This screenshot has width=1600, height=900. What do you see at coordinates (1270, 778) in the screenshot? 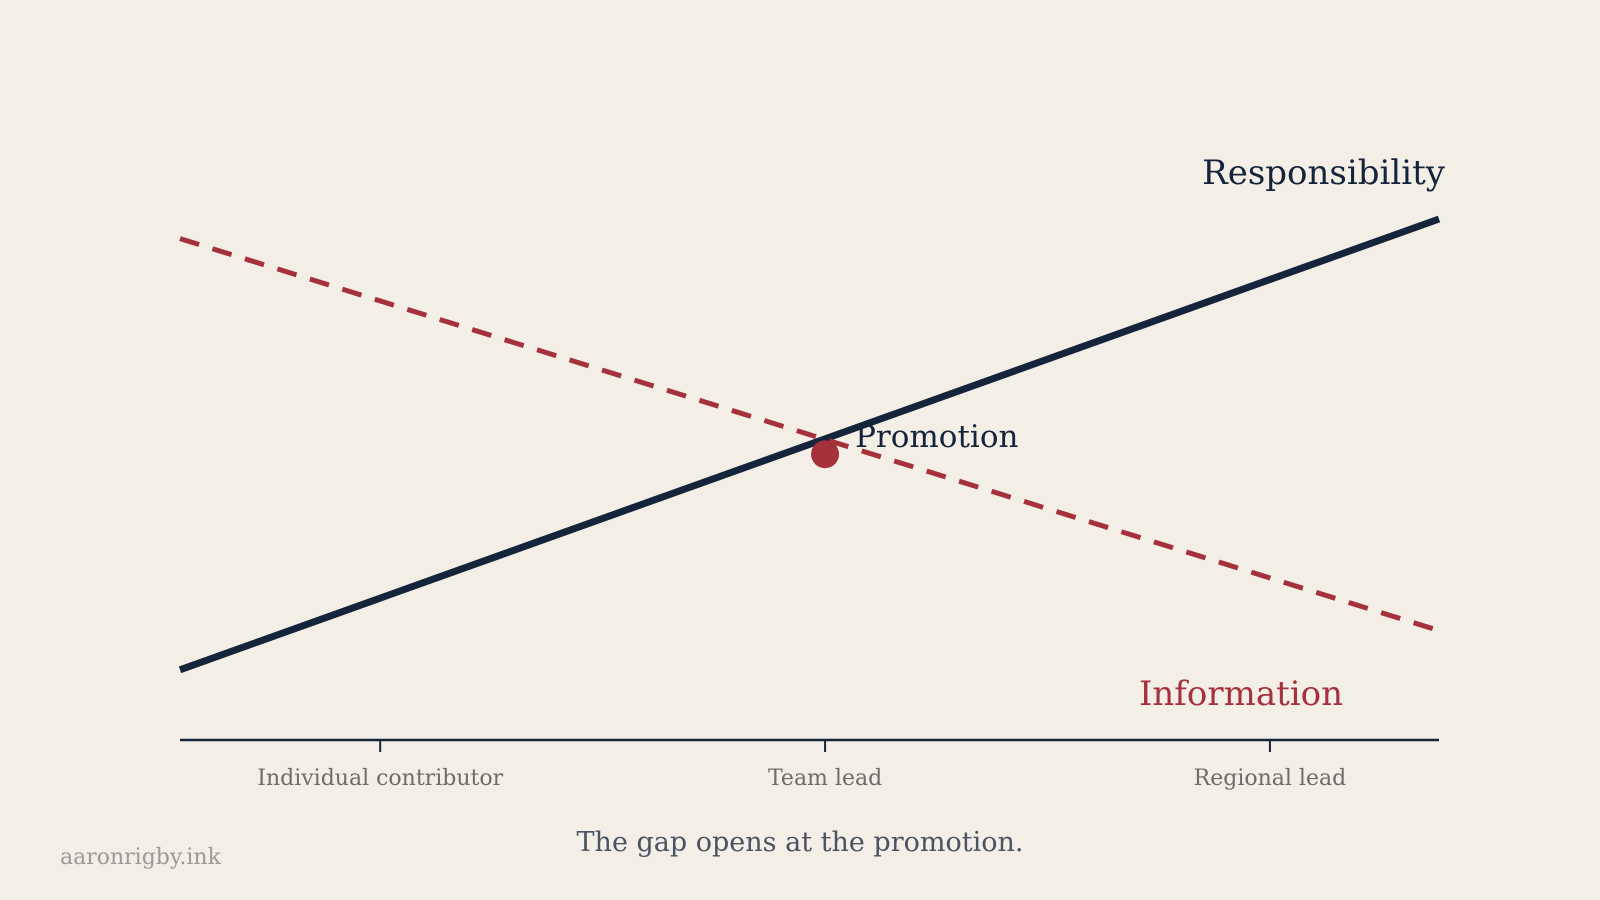
I see `x-tick-label-regional-lead: Regional lead` at bounding box center [1270, 778].